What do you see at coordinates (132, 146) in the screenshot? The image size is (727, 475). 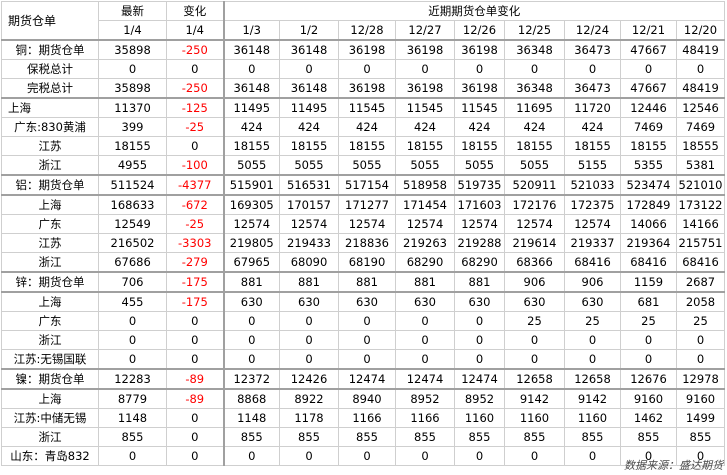 I see `latest-value: 18155` at bounding box center [132, 146].